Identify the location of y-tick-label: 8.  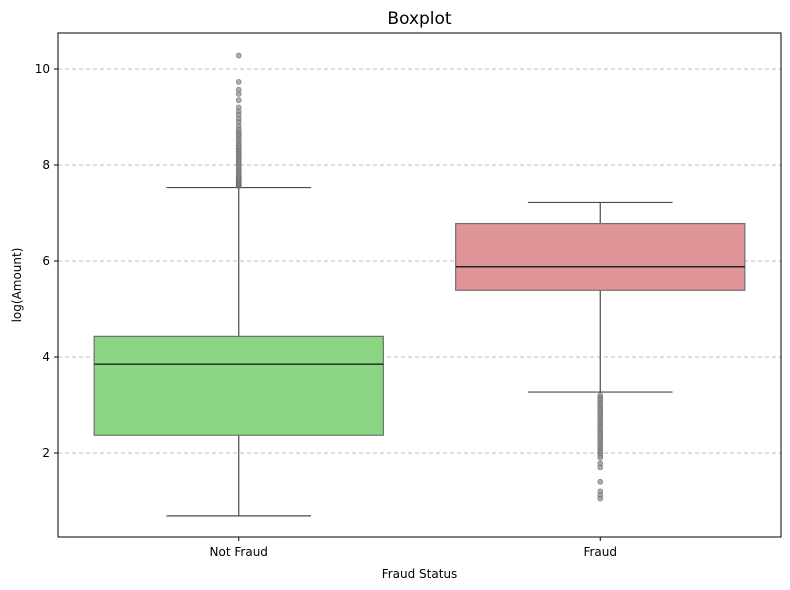
(46, 165).